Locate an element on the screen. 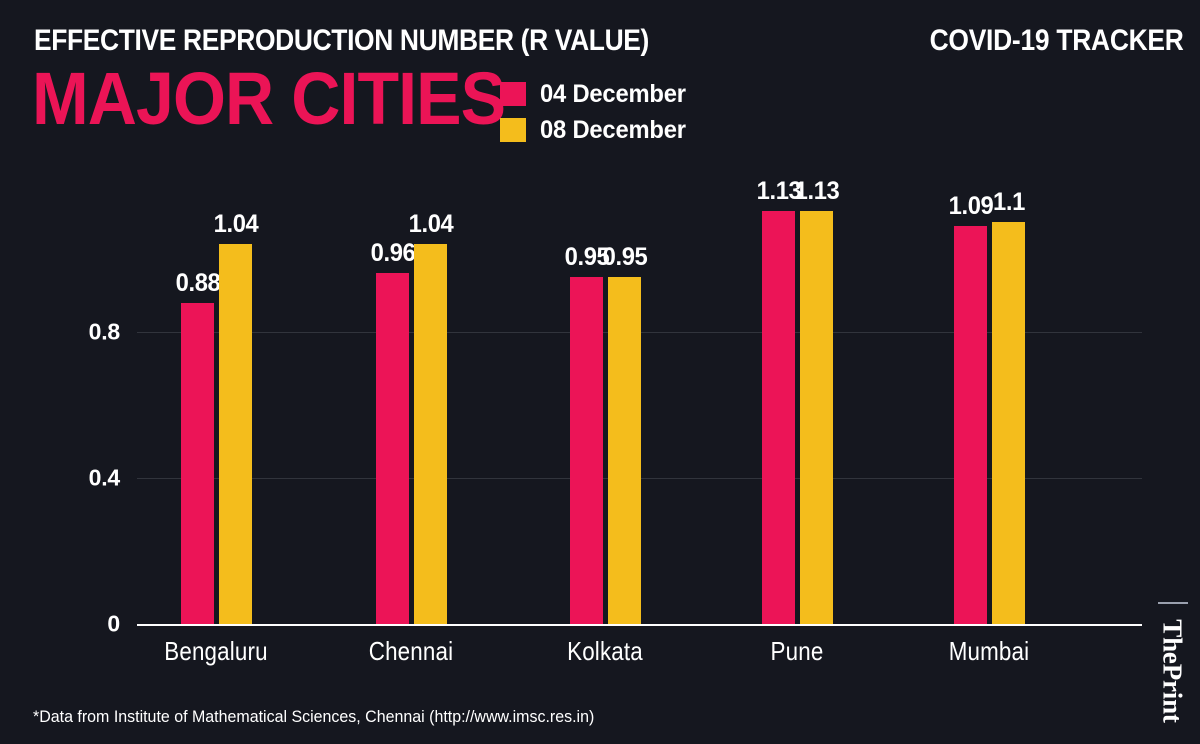  category-label-pune: Pune is located at coordinates (797, 651).